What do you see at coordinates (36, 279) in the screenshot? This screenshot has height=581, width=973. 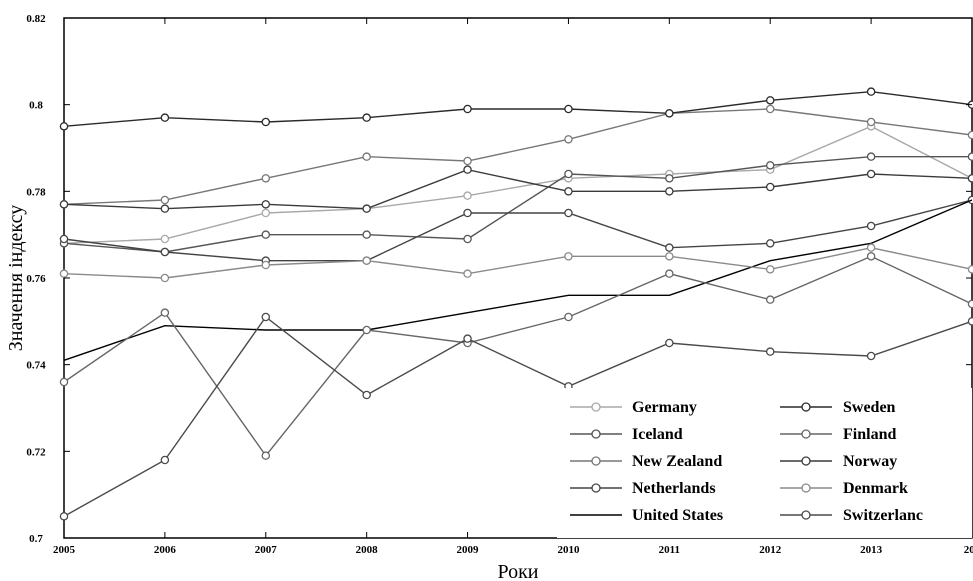 I see `y-tick-label: 0.76` at bounding box center [36, 279].